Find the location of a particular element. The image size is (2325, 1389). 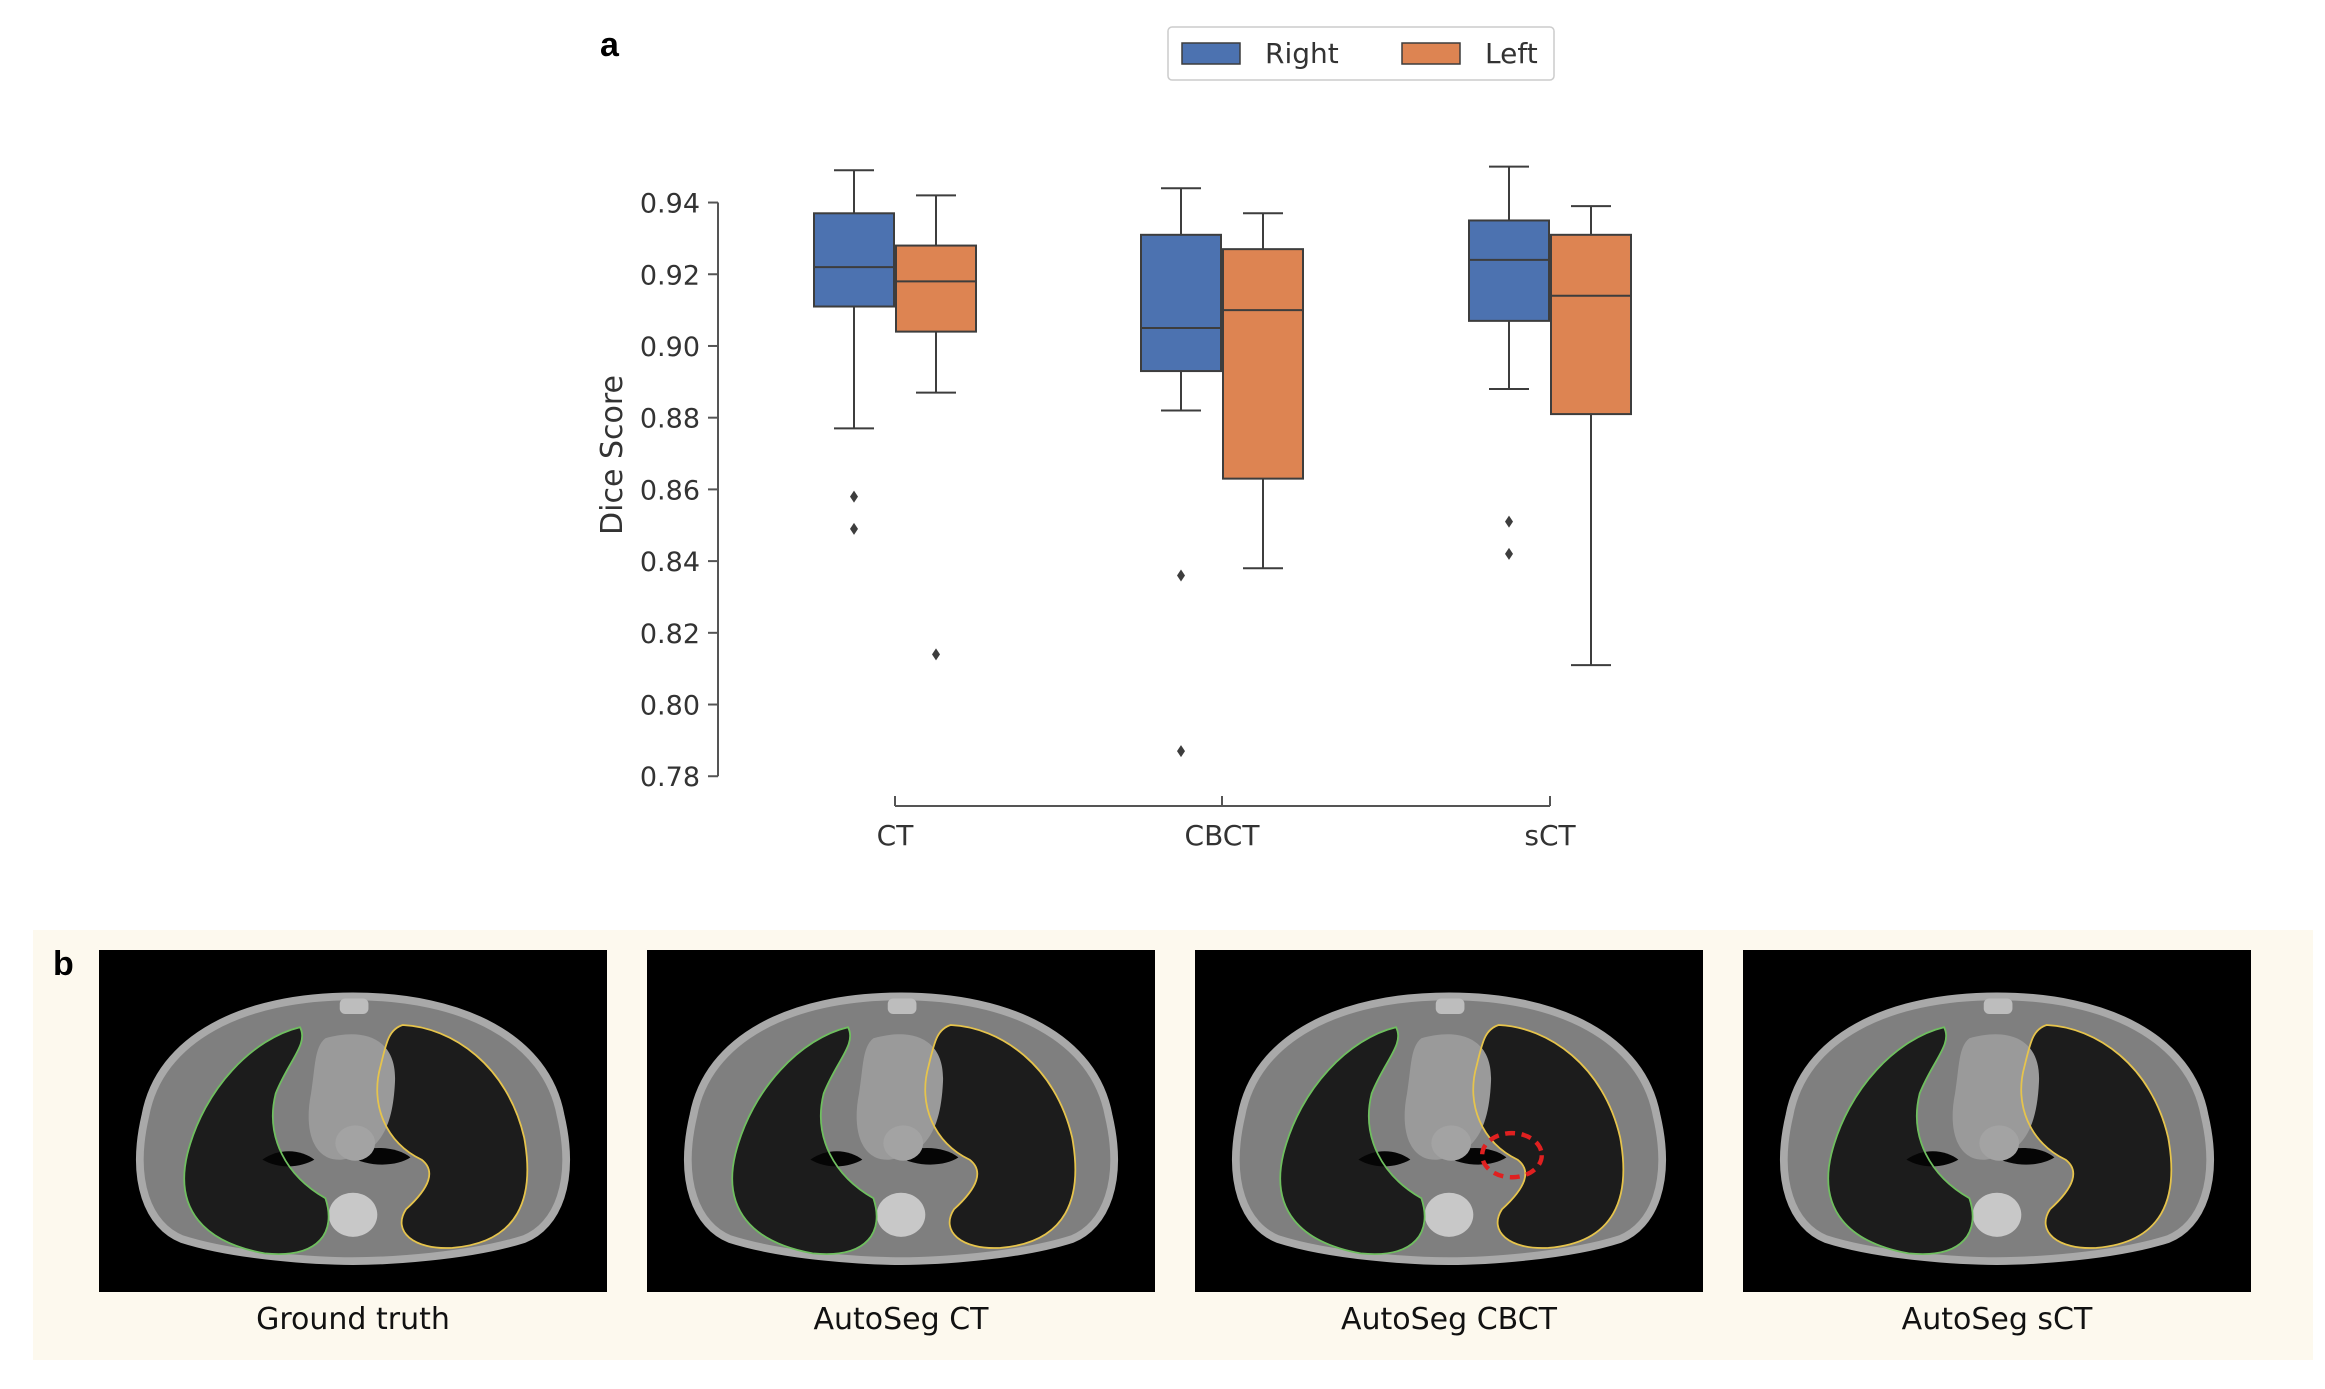

panel-b-label: b is located at coordinates (63, 964).